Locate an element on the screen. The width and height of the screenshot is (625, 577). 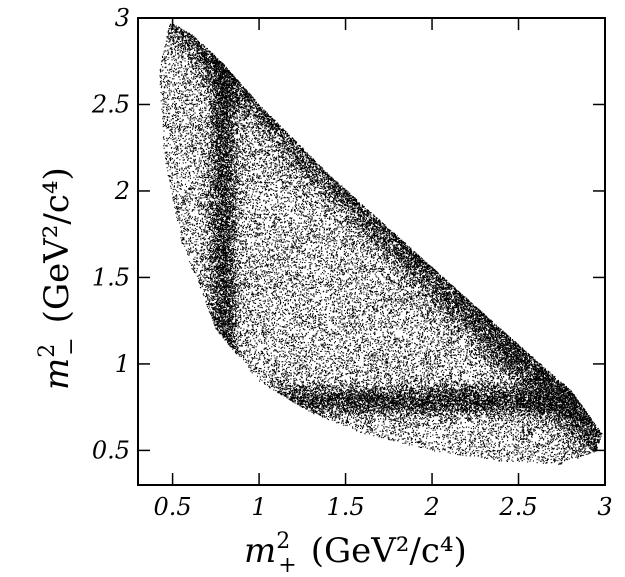
x-tick-label: 3 is located at coordinates (604, 507).